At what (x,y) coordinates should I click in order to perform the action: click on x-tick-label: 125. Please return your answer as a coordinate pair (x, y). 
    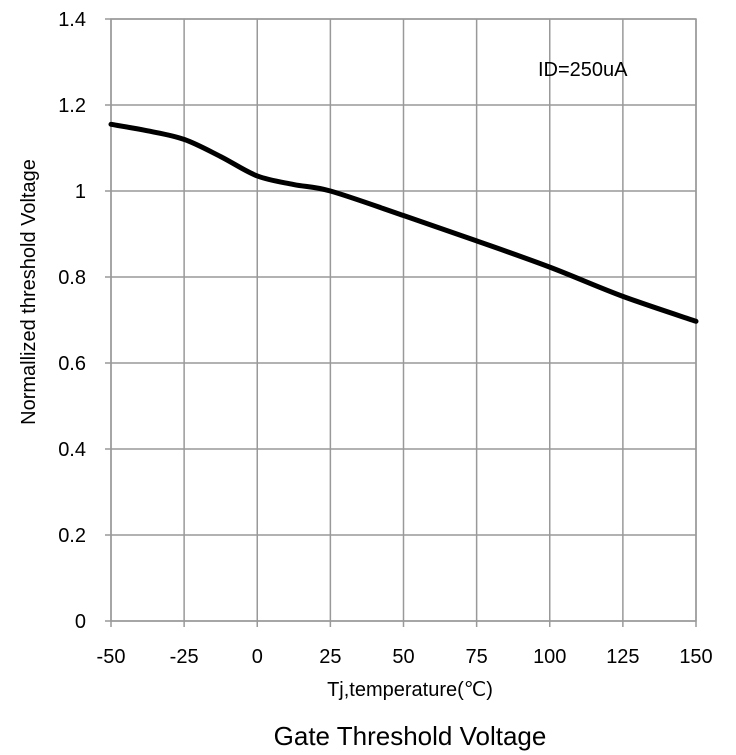
    Looking at the image, I should click on (622, 657).